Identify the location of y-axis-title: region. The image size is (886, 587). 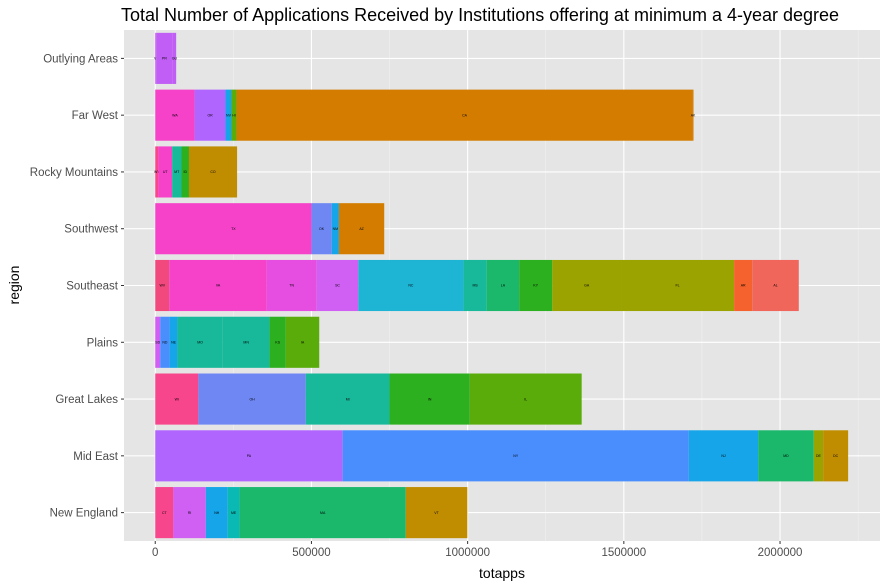
(14, 285).